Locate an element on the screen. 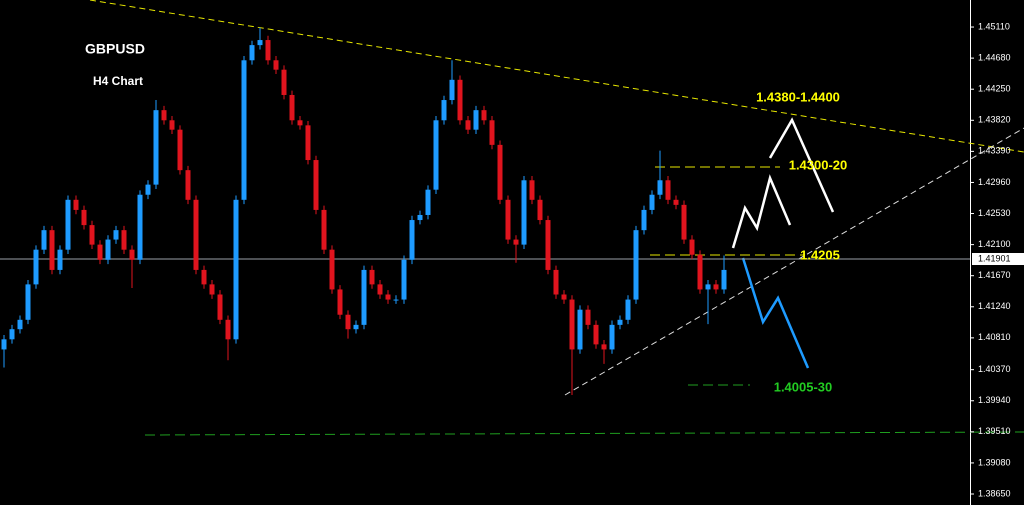 The width and height of the screenshot is (1024, 505). y-tick-label: 1.43820 is located at coordinates (994, 120).